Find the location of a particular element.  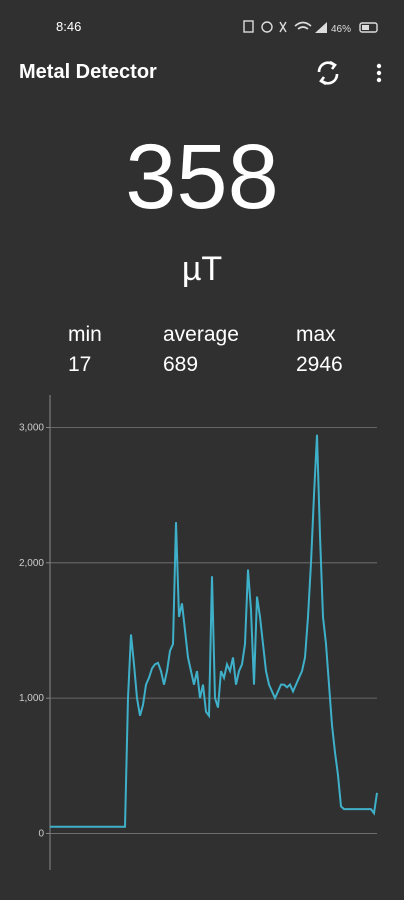

refresh-button is located at coordinates (328, 73).